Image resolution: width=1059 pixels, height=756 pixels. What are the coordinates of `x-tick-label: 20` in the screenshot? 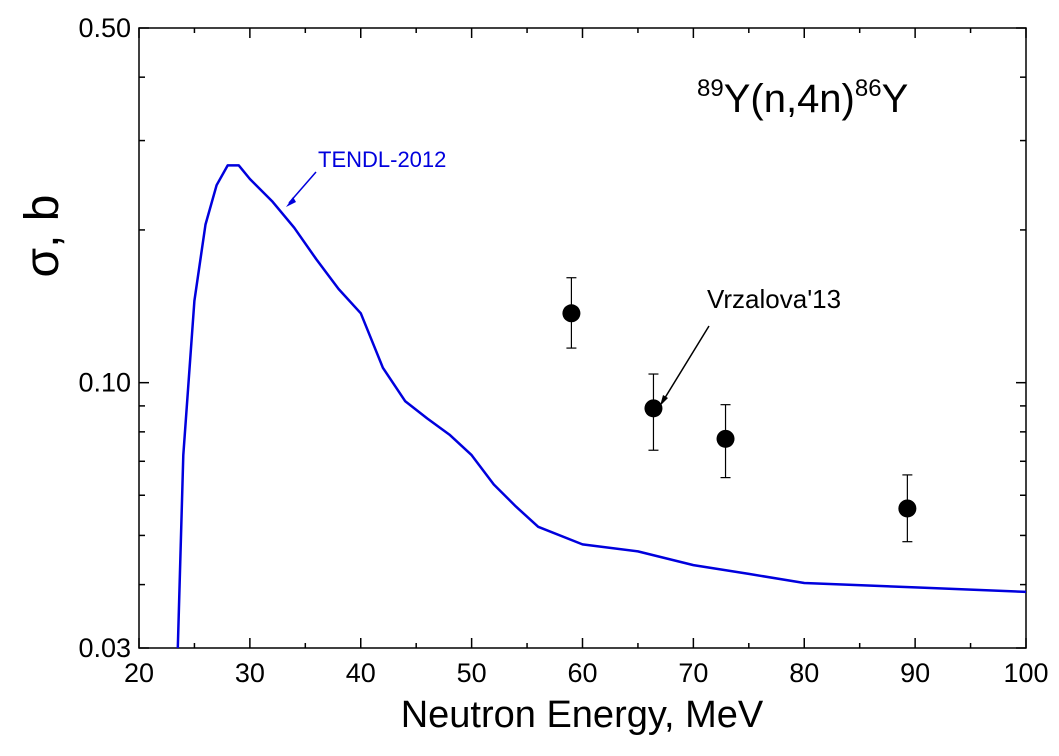 It's located at (139, 673).